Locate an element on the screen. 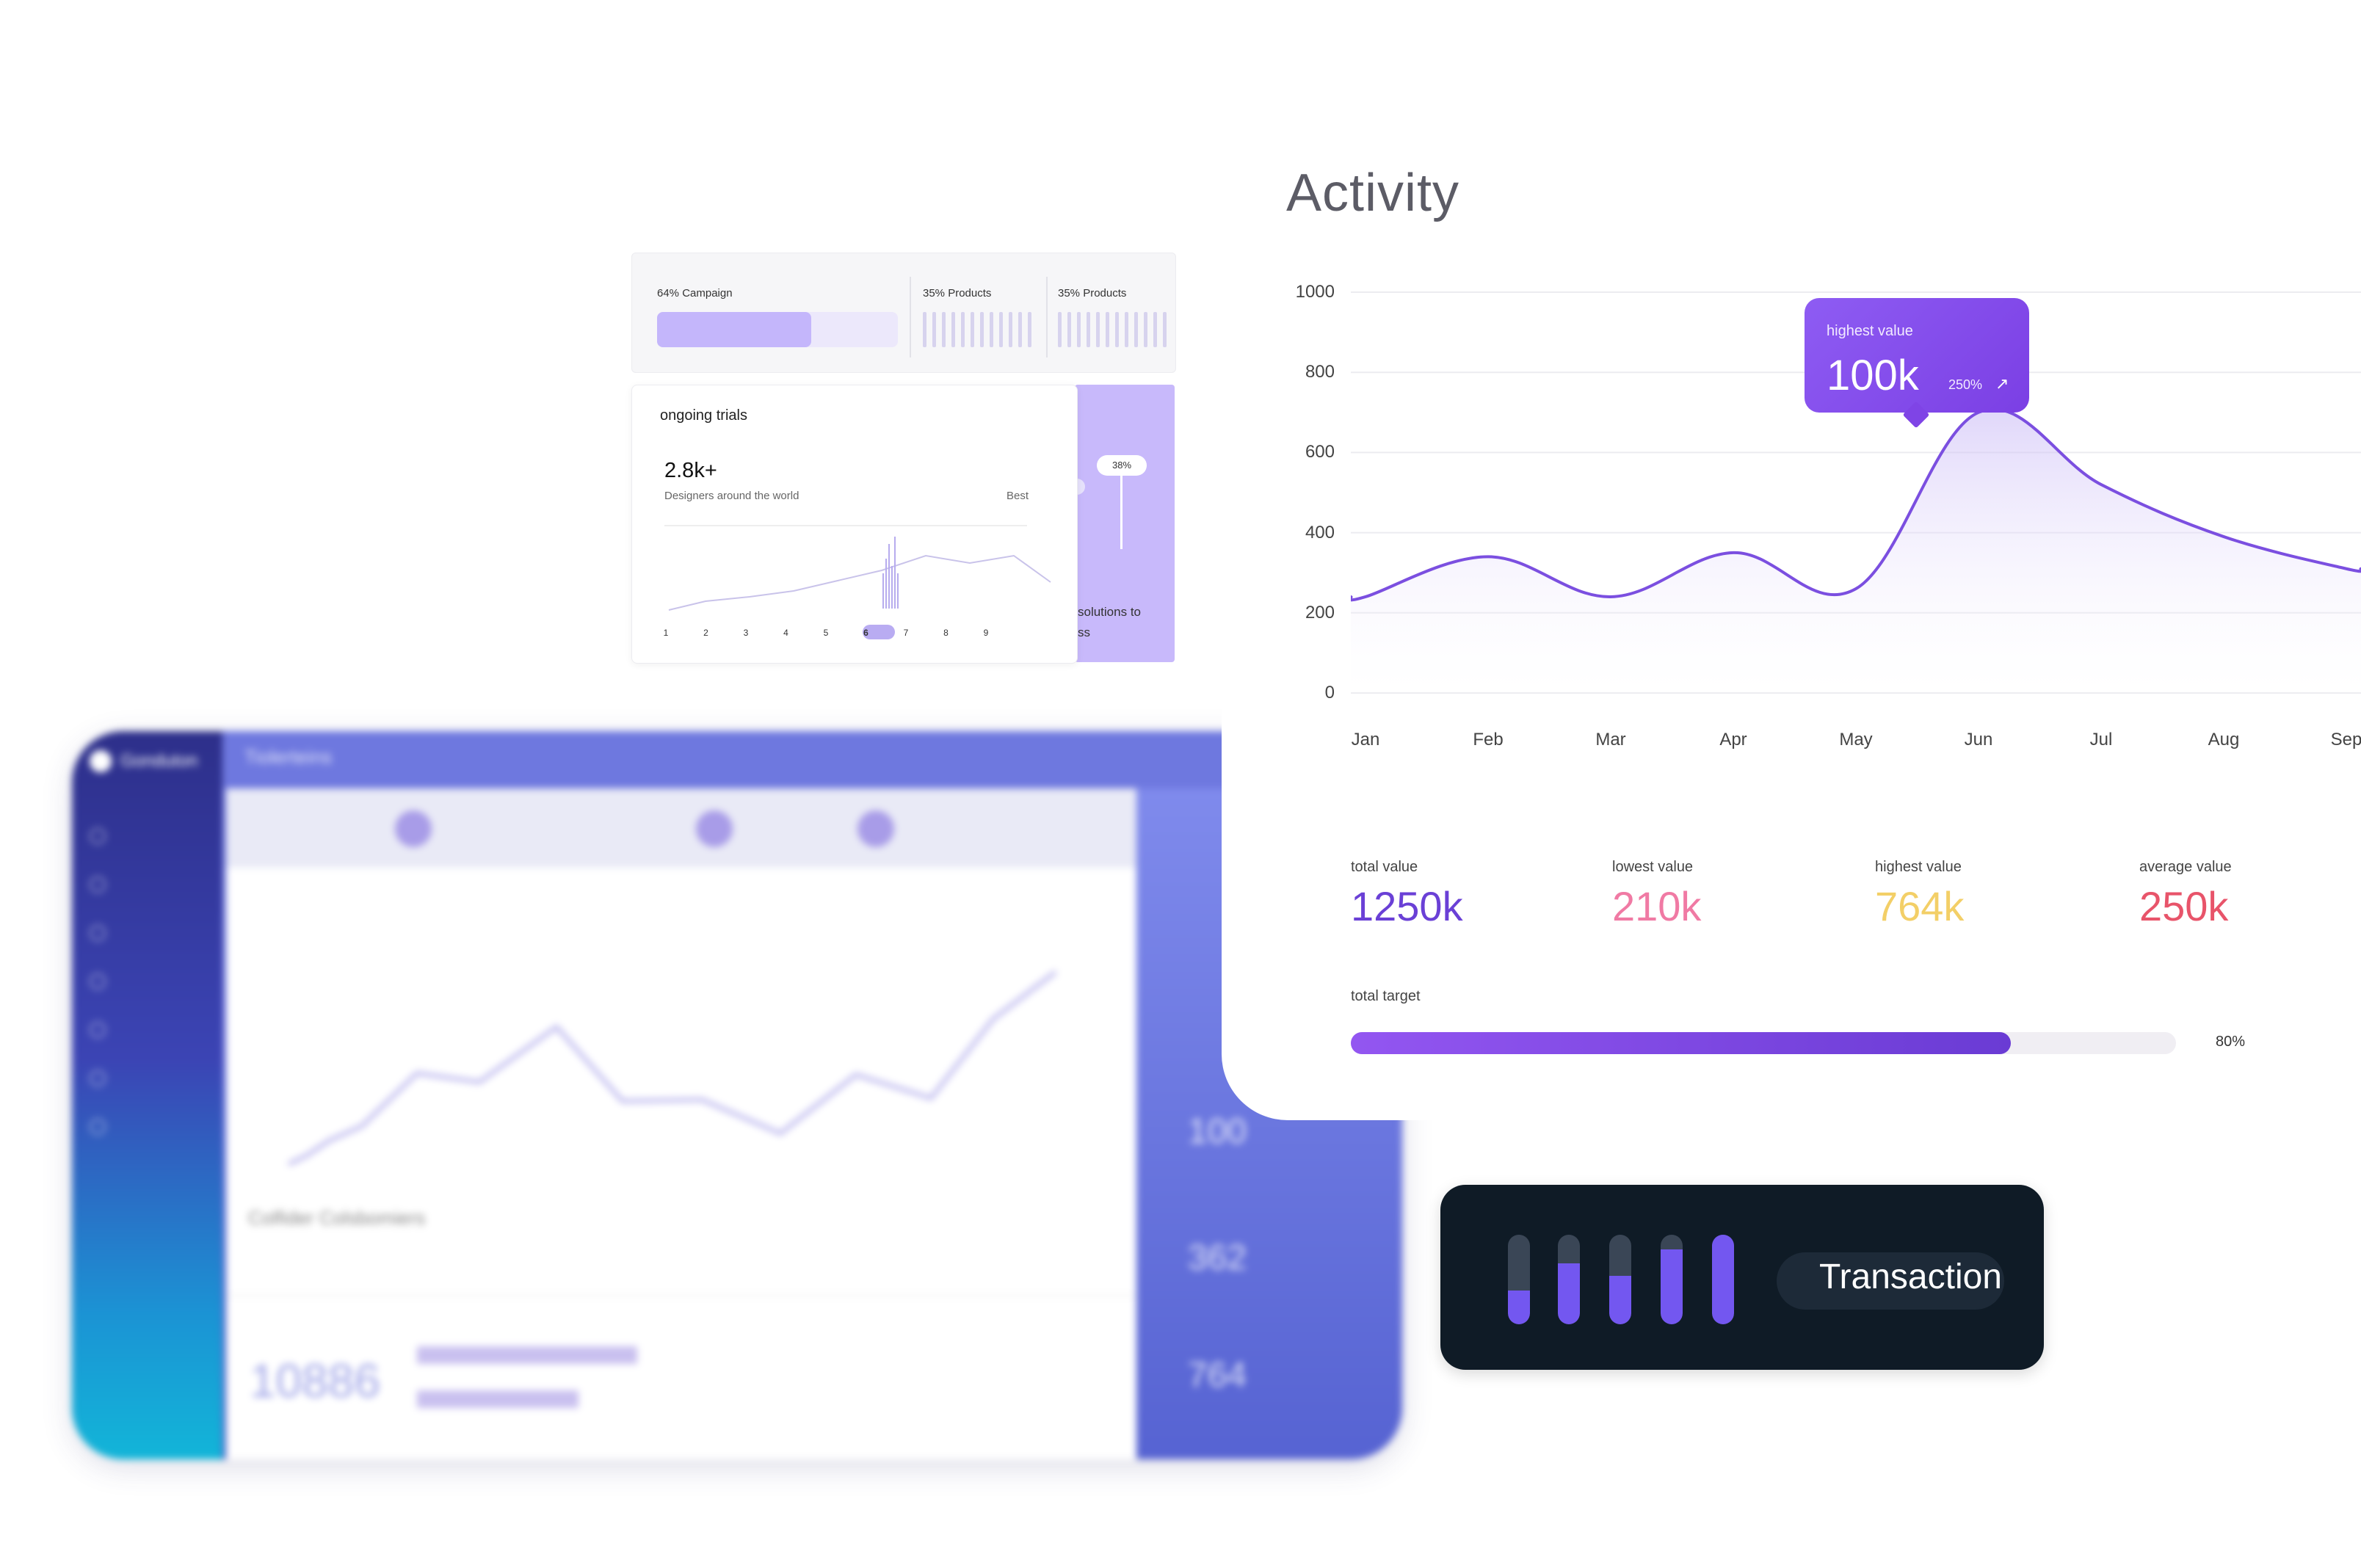  x-tick-label: Apr is located at coordinates (1733, 740).